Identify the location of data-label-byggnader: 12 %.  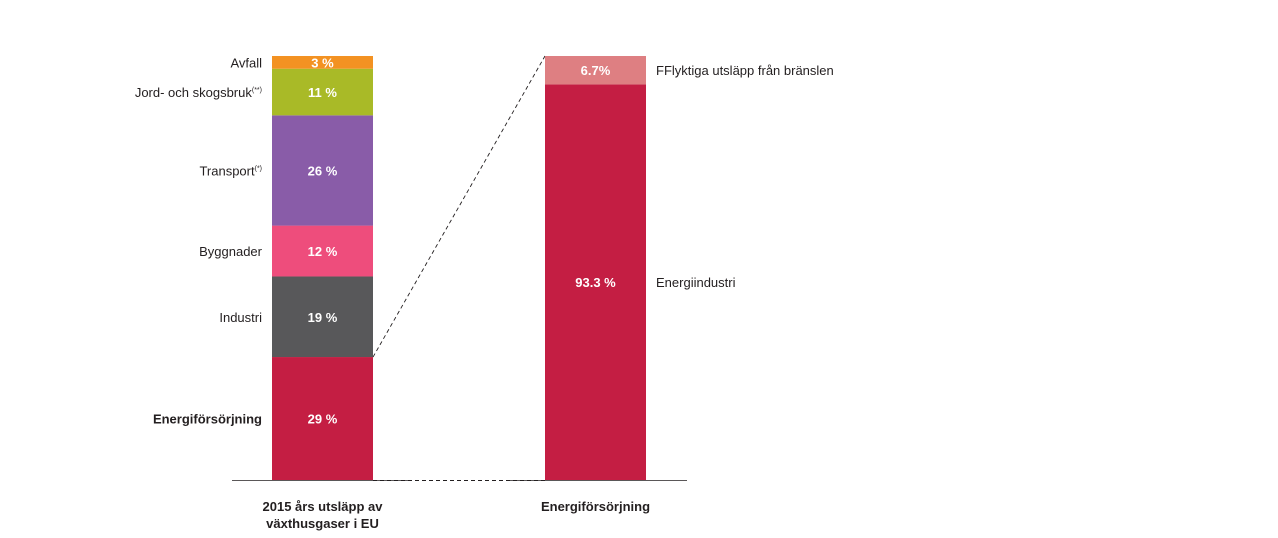
(323, 251).